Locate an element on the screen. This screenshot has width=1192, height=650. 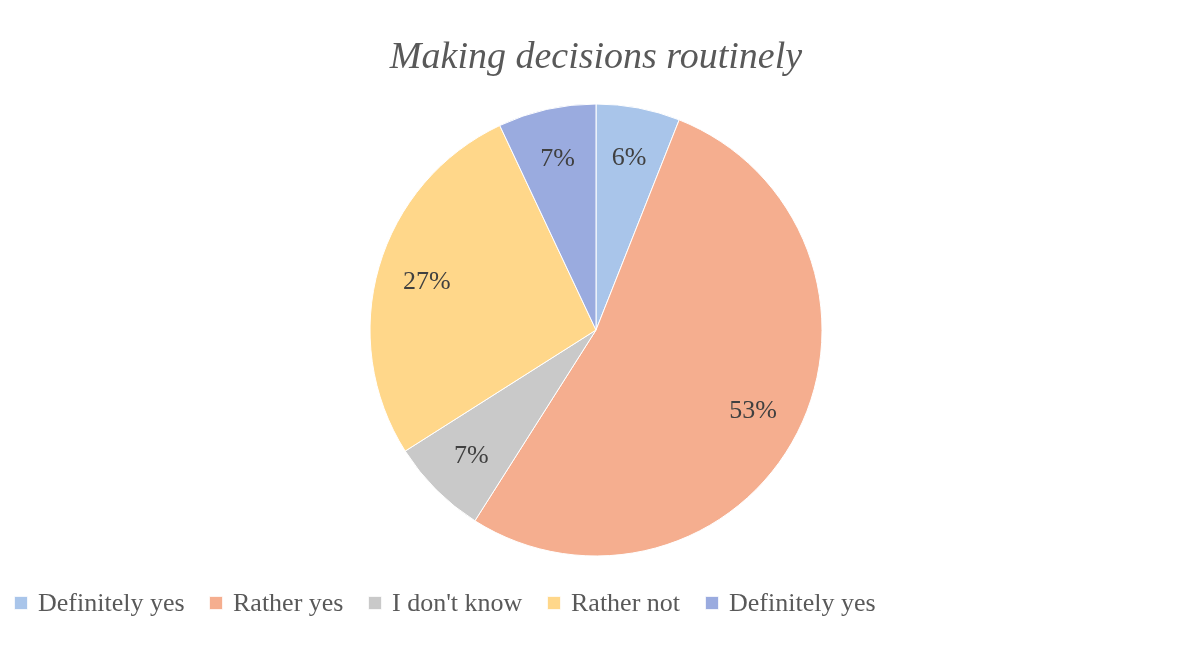
chart-title: Making decisions routinely is located at coordinates (595, 55).